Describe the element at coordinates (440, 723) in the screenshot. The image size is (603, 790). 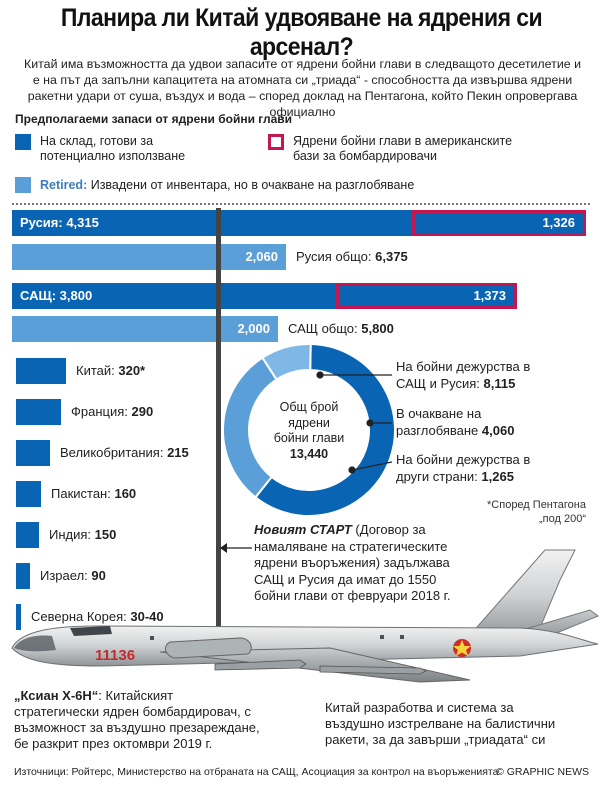
I see `caption-triad-l2: въздушно изстрелване на балистични` at that location.